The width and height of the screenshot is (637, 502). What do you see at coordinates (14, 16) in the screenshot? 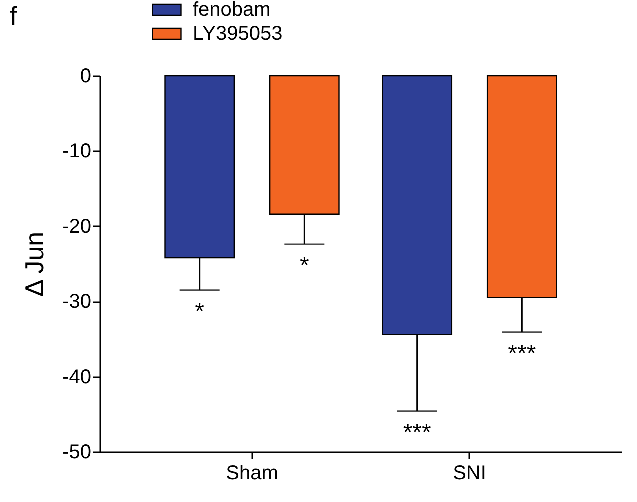
I see `chart-title: f` at bounding box center [14, 16].